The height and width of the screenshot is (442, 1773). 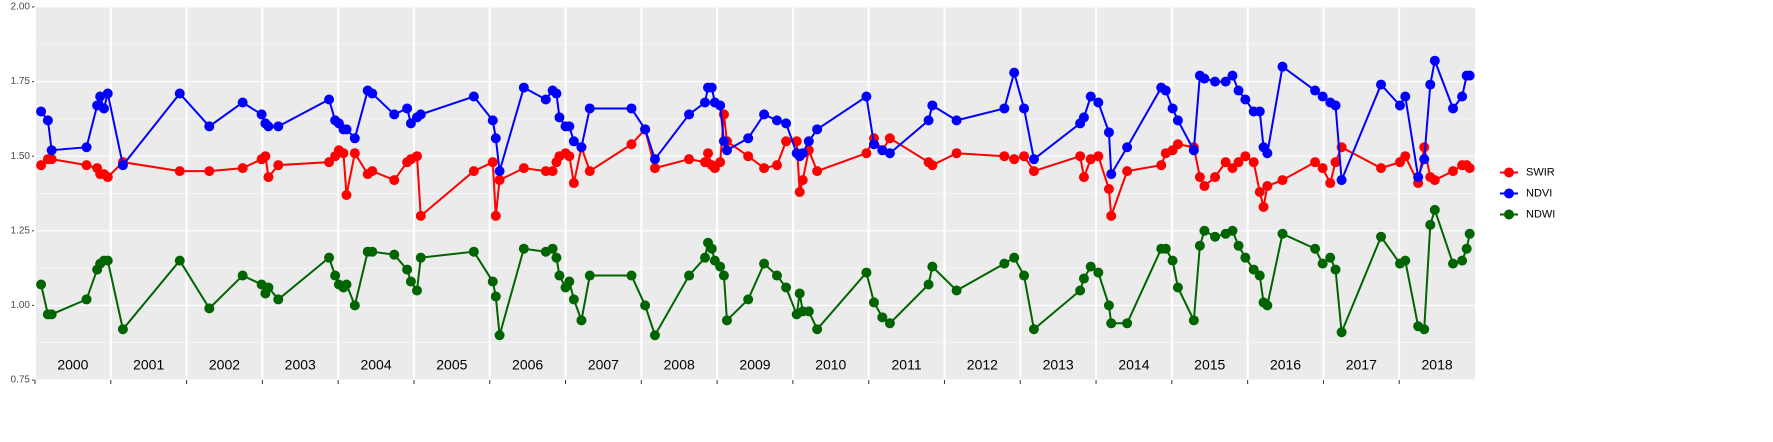 What do you see at coordinates (1540, 172) in the screenshot?
I see `legend-label: SWIR` at bounding box center [1540, 172].